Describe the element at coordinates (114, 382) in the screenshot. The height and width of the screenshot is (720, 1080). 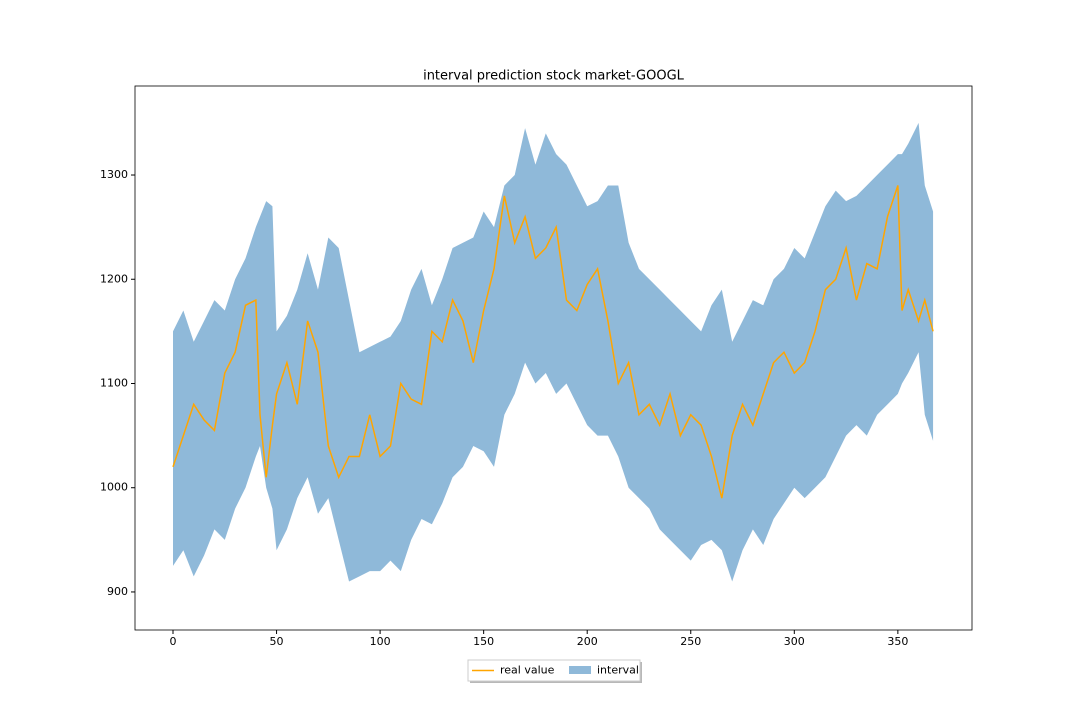
I see `y-tick-label: 1100` at that location.